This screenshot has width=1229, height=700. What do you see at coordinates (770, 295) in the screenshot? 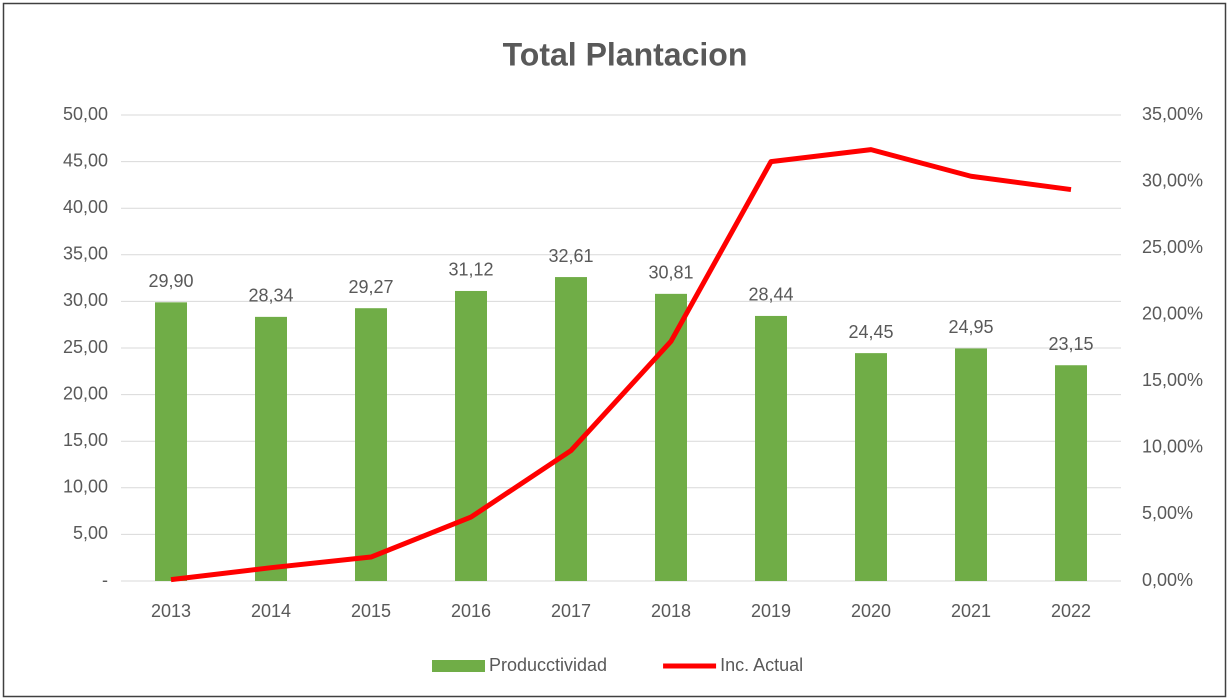
I see `data-label: 28,44` at bounding box center [770, 295].